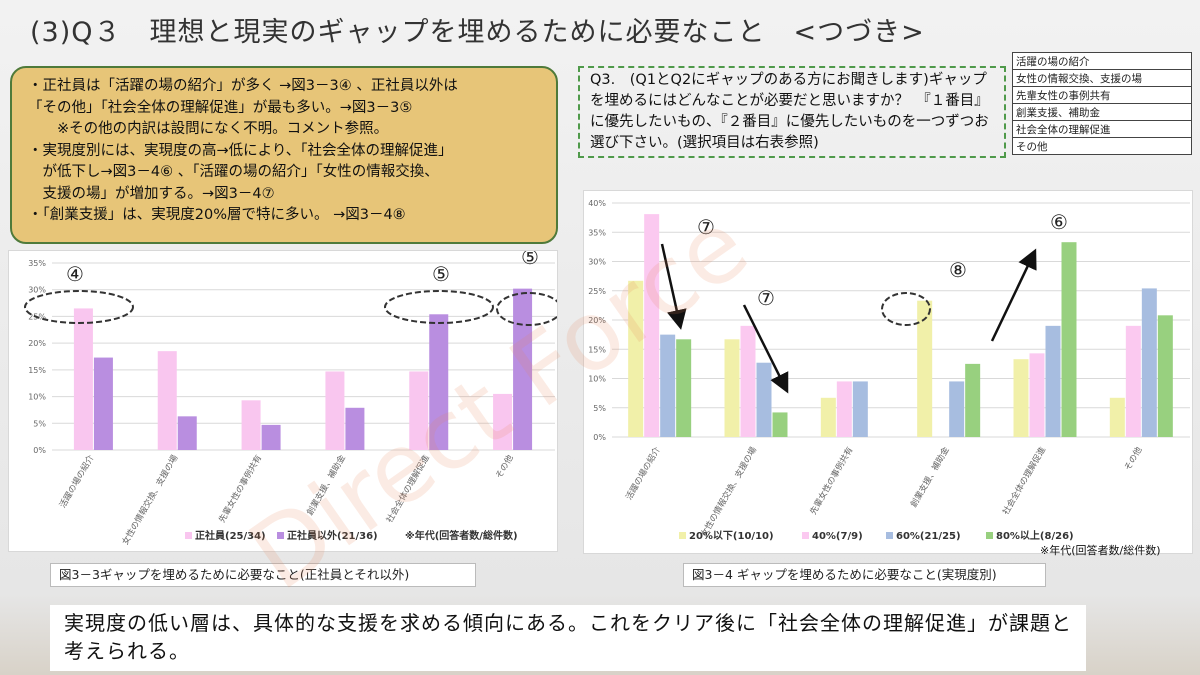  I want to click on caption-fig3-4: 図3－4 ギャップを埋めるために必要なこと(実現度別), so click(864, 575).